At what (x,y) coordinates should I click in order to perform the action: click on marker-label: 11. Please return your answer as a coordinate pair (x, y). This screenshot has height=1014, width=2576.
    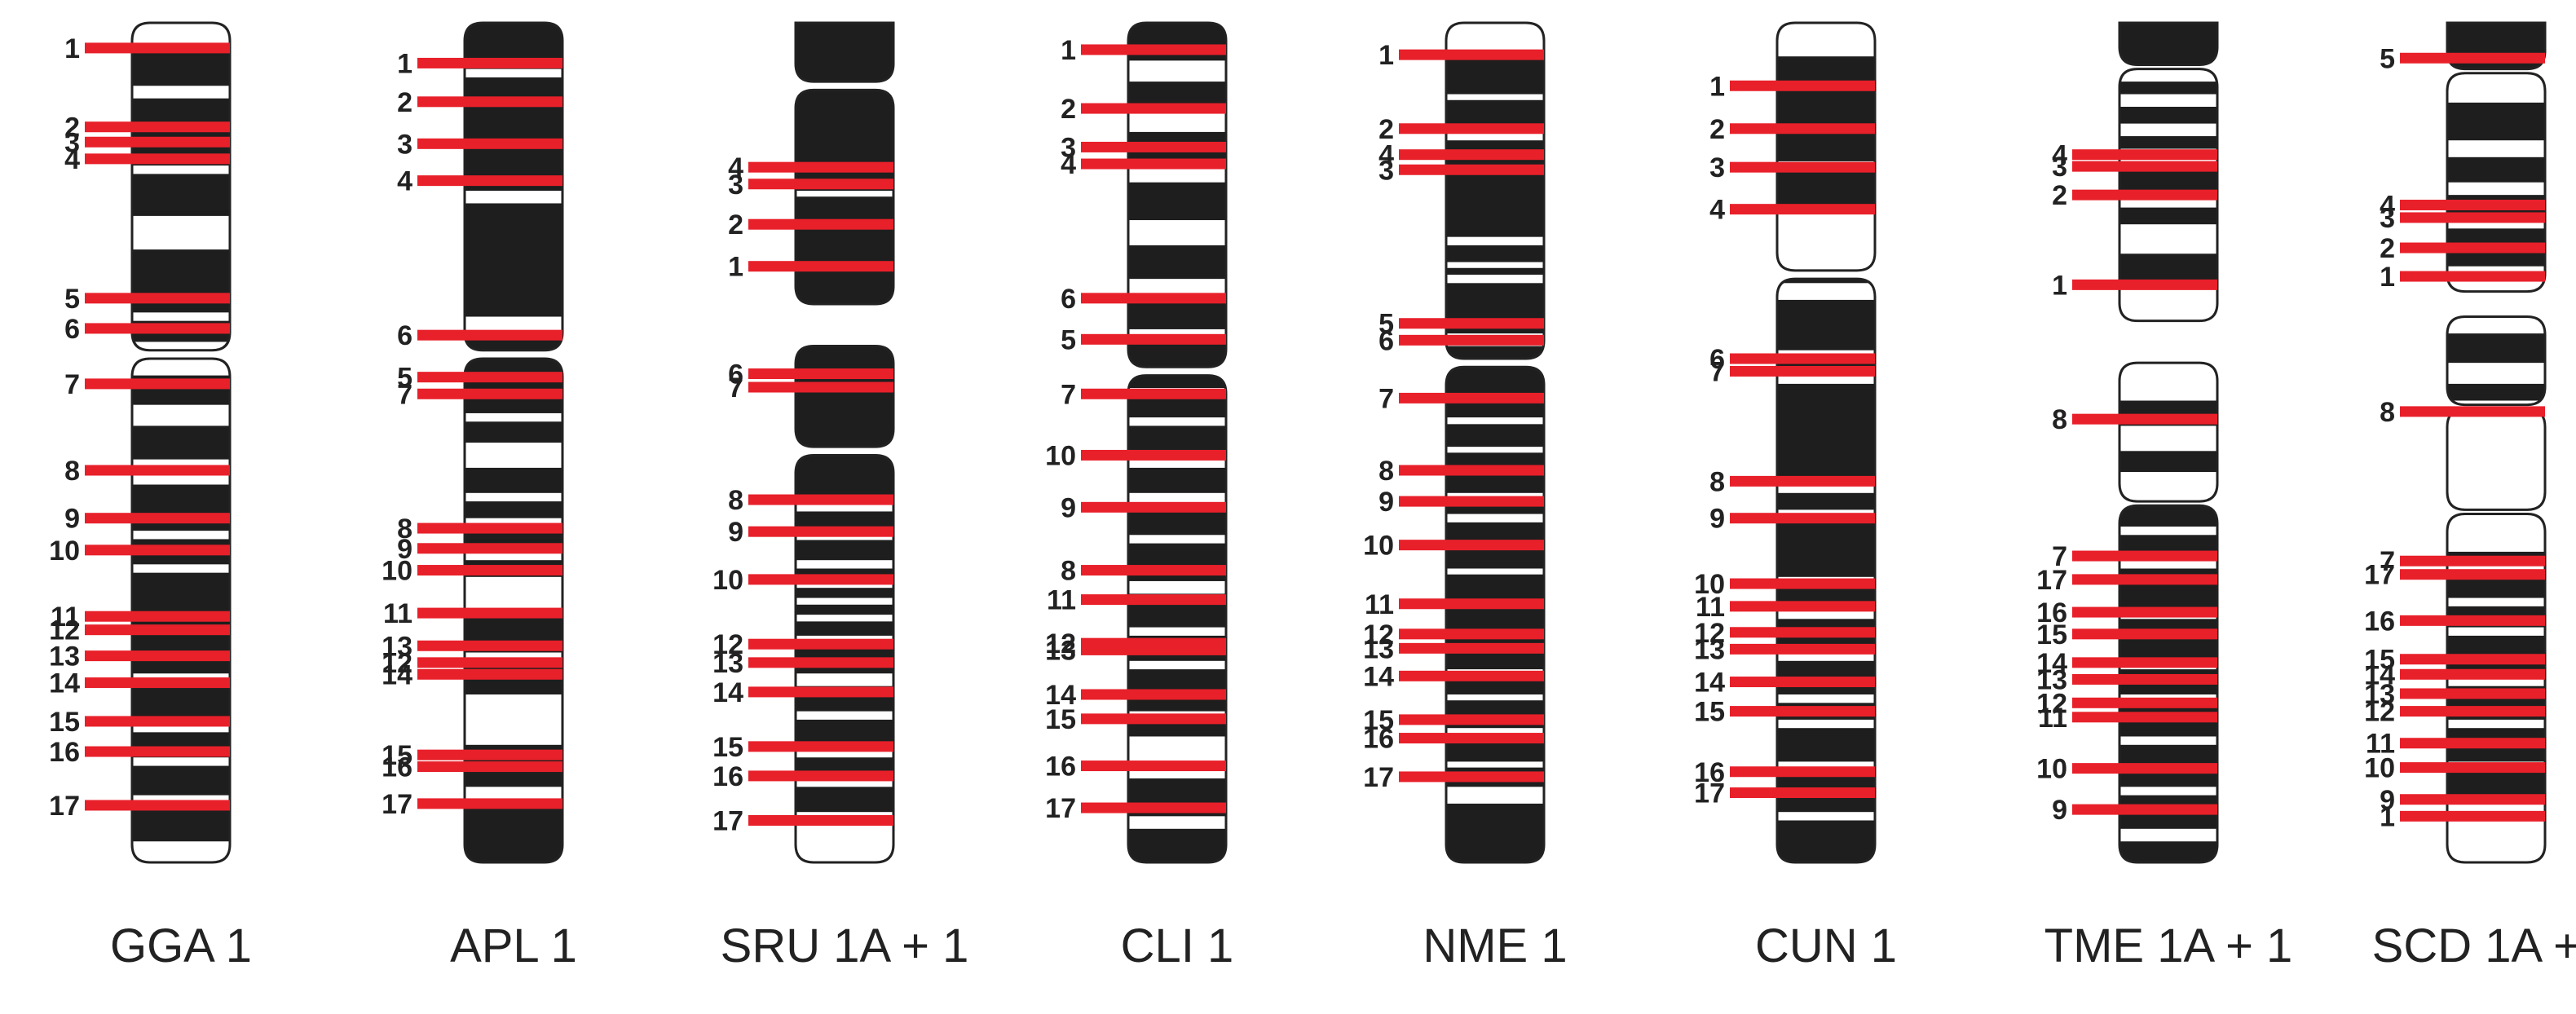
    Looking at the image, I should click on (397, 613).